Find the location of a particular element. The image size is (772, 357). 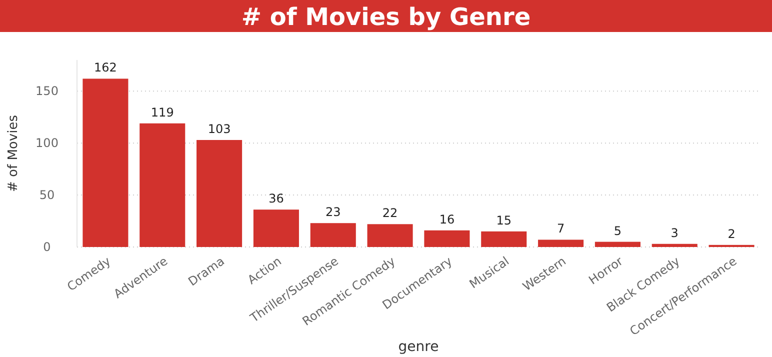

data-label: 5 is located at coordinates (618, 231).